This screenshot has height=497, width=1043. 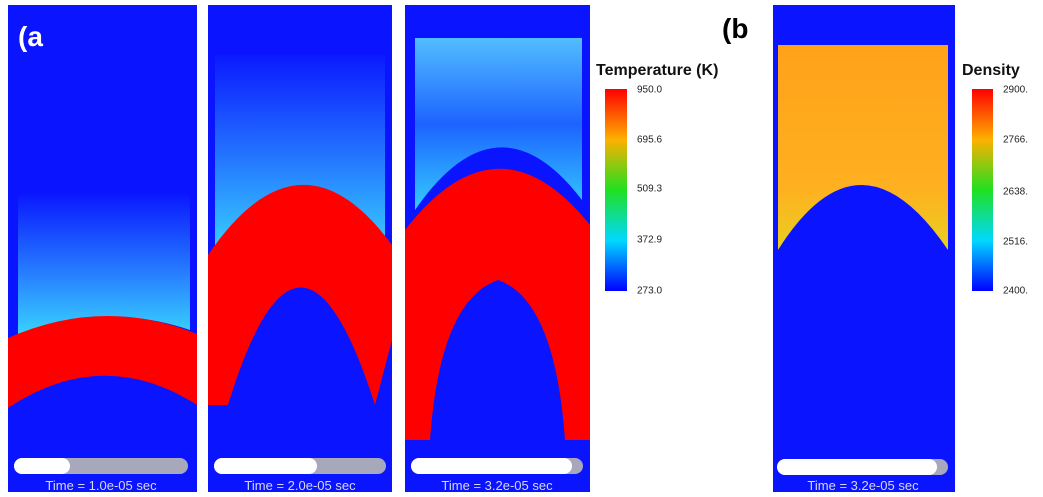 What do you see at coordinates (101, 485) in the screenshot?
I see `time-label: Time = 1.0e-05 sec` at bounding box center [101, 485].